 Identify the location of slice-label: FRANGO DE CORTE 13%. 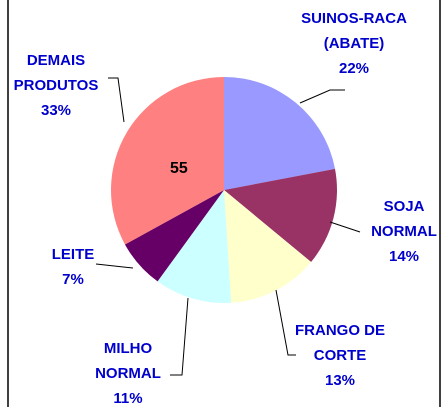
(340, 355).